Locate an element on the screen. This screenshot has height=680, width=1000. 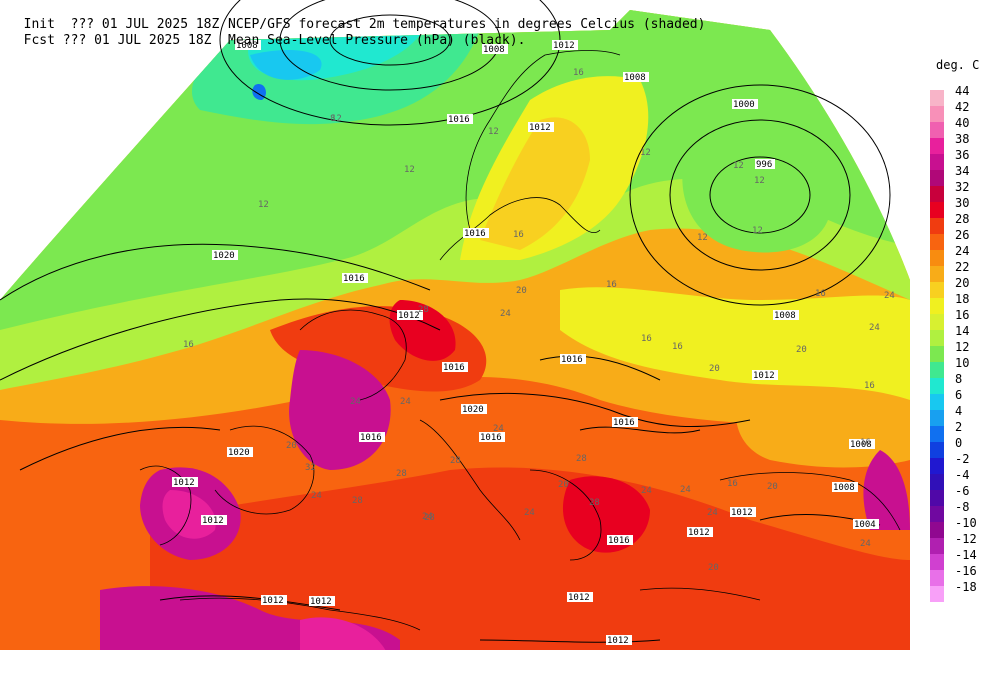
temperature-label: 32 is located at coordinates (310, 468).